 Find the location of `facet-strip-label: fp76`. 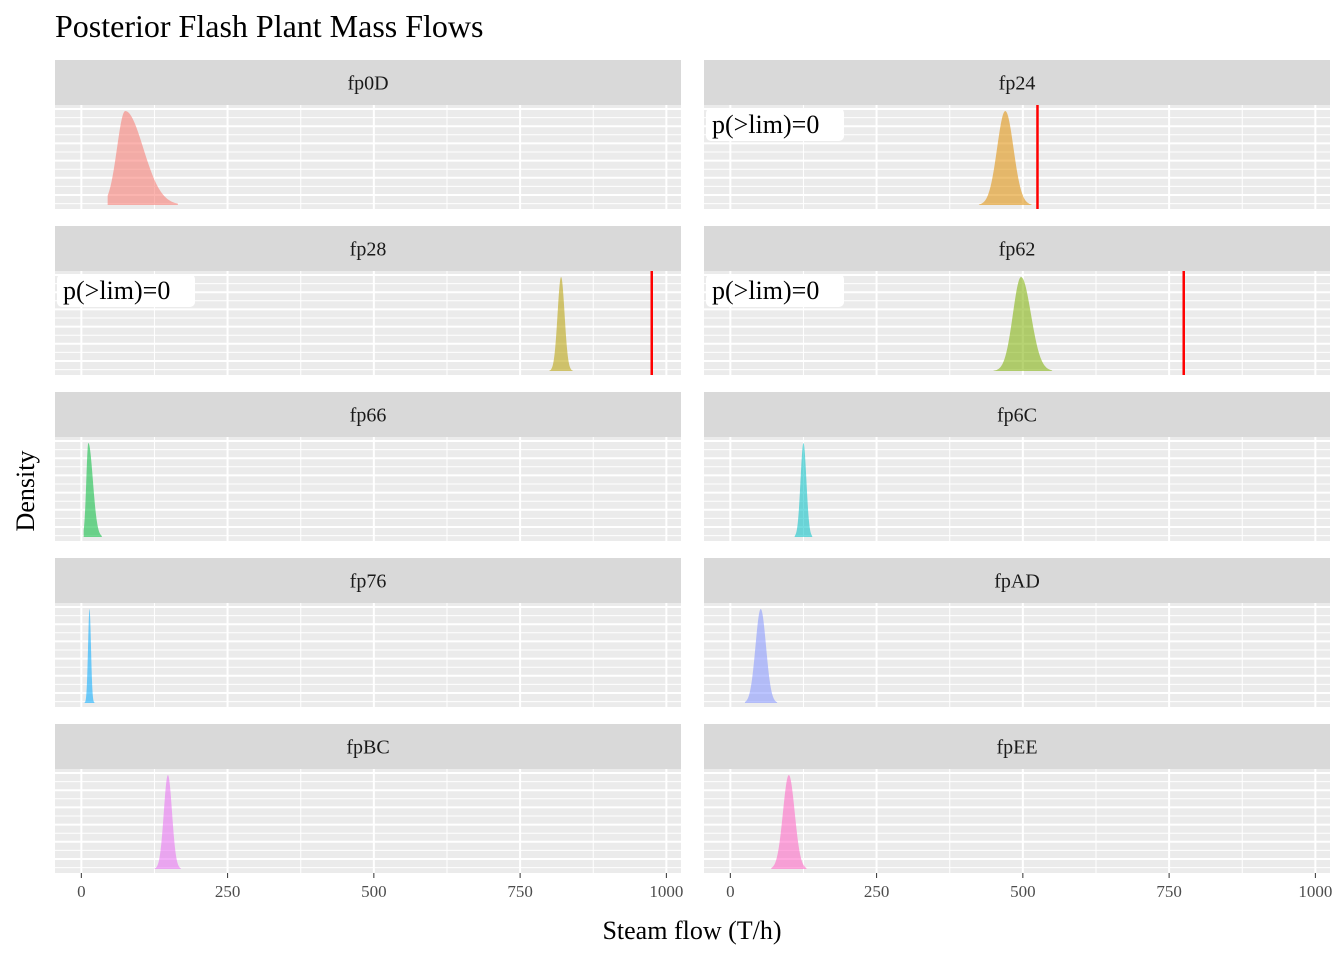

facet-strip-label: fp76 is located at coordinates (368, 582).